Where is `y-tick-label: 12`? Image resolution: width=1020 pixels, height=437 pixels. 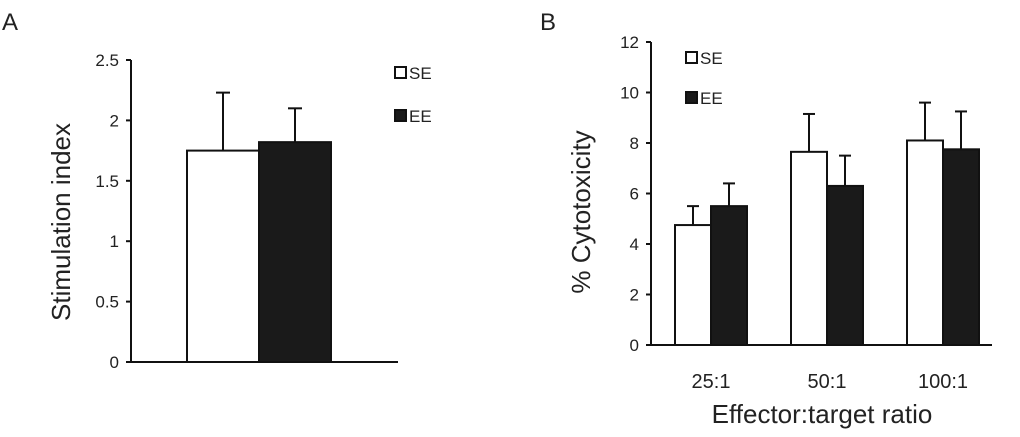 y-tick-label: 12 is located at coordinates (629, 42).